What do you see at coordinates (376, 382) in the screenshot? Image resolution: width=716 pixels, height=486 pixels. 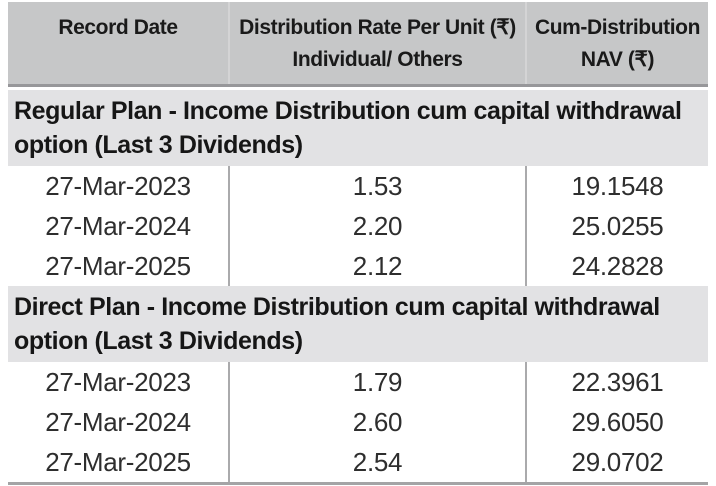 I see `distribution-rate-cell: 1.79` at bounding box center [376, 382].